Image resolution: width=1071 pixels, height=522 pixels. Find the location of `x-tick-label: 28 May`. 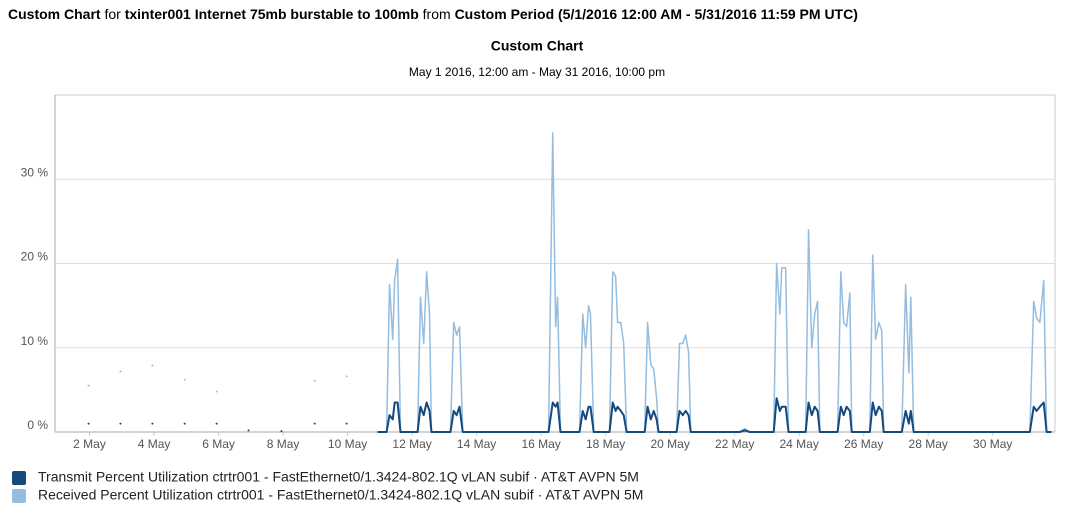

x-tick-label: 28 May is located at coordinates (928, 444).